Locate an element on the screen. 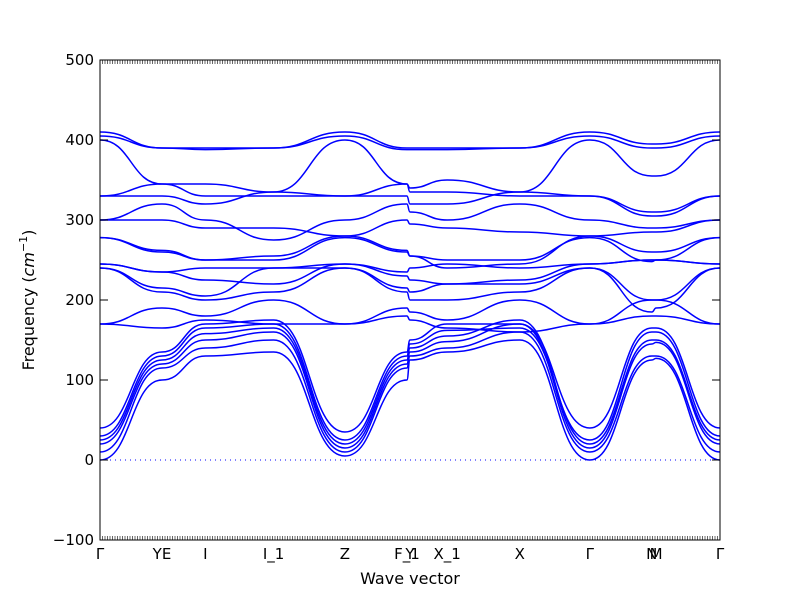 The height and width of the screenshot is (600, 800). y-tick-label: 500 is located at coordinates (79, 60).